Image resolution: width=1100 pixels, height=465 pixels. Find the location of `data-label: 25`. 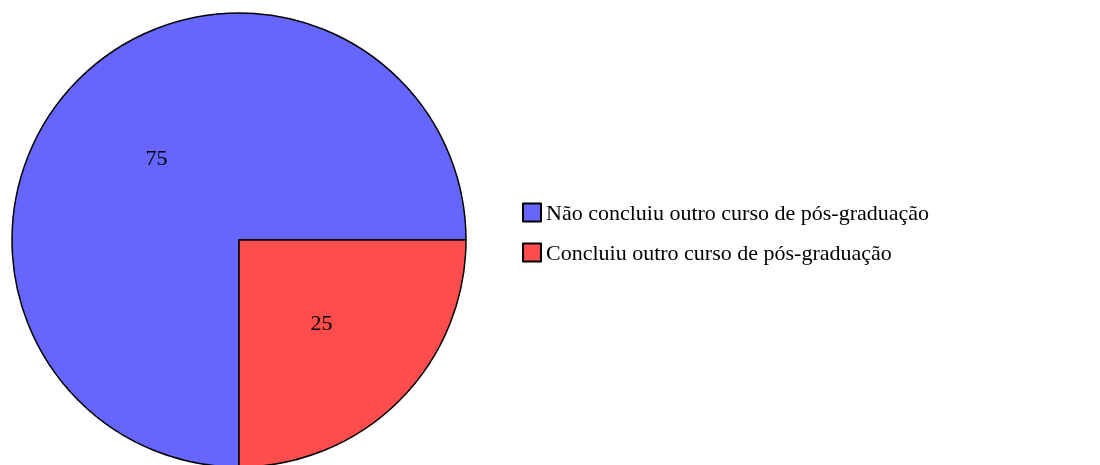

data-label: 25 is located at coordinates (321, 322).